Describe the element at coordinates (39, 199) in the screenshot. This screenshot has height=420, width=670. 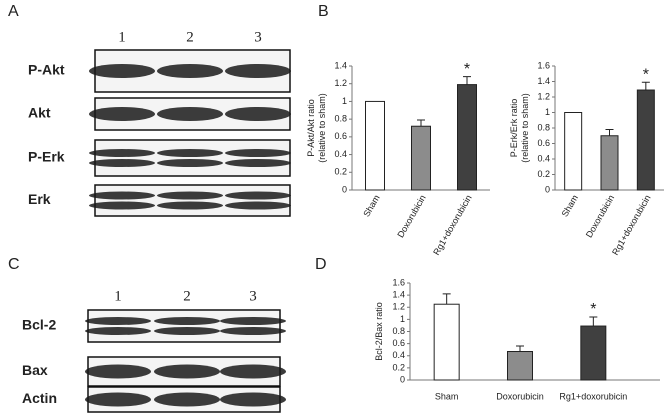
I see `blot-label: Erk` at that location.